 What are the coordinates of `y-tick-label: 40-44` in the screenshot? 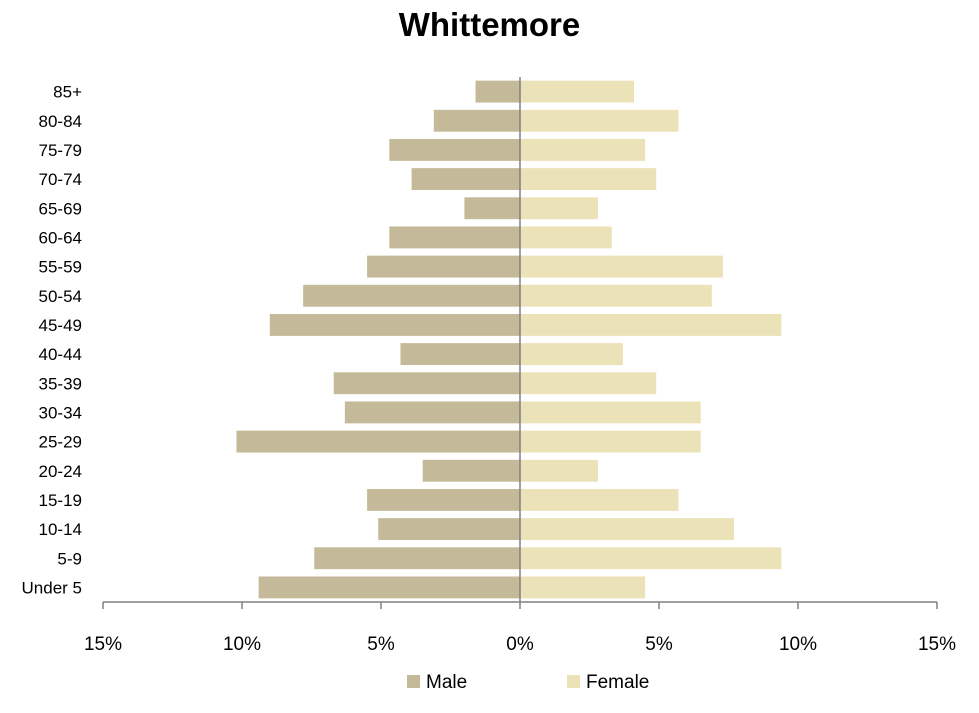 It's located at (60, 354).